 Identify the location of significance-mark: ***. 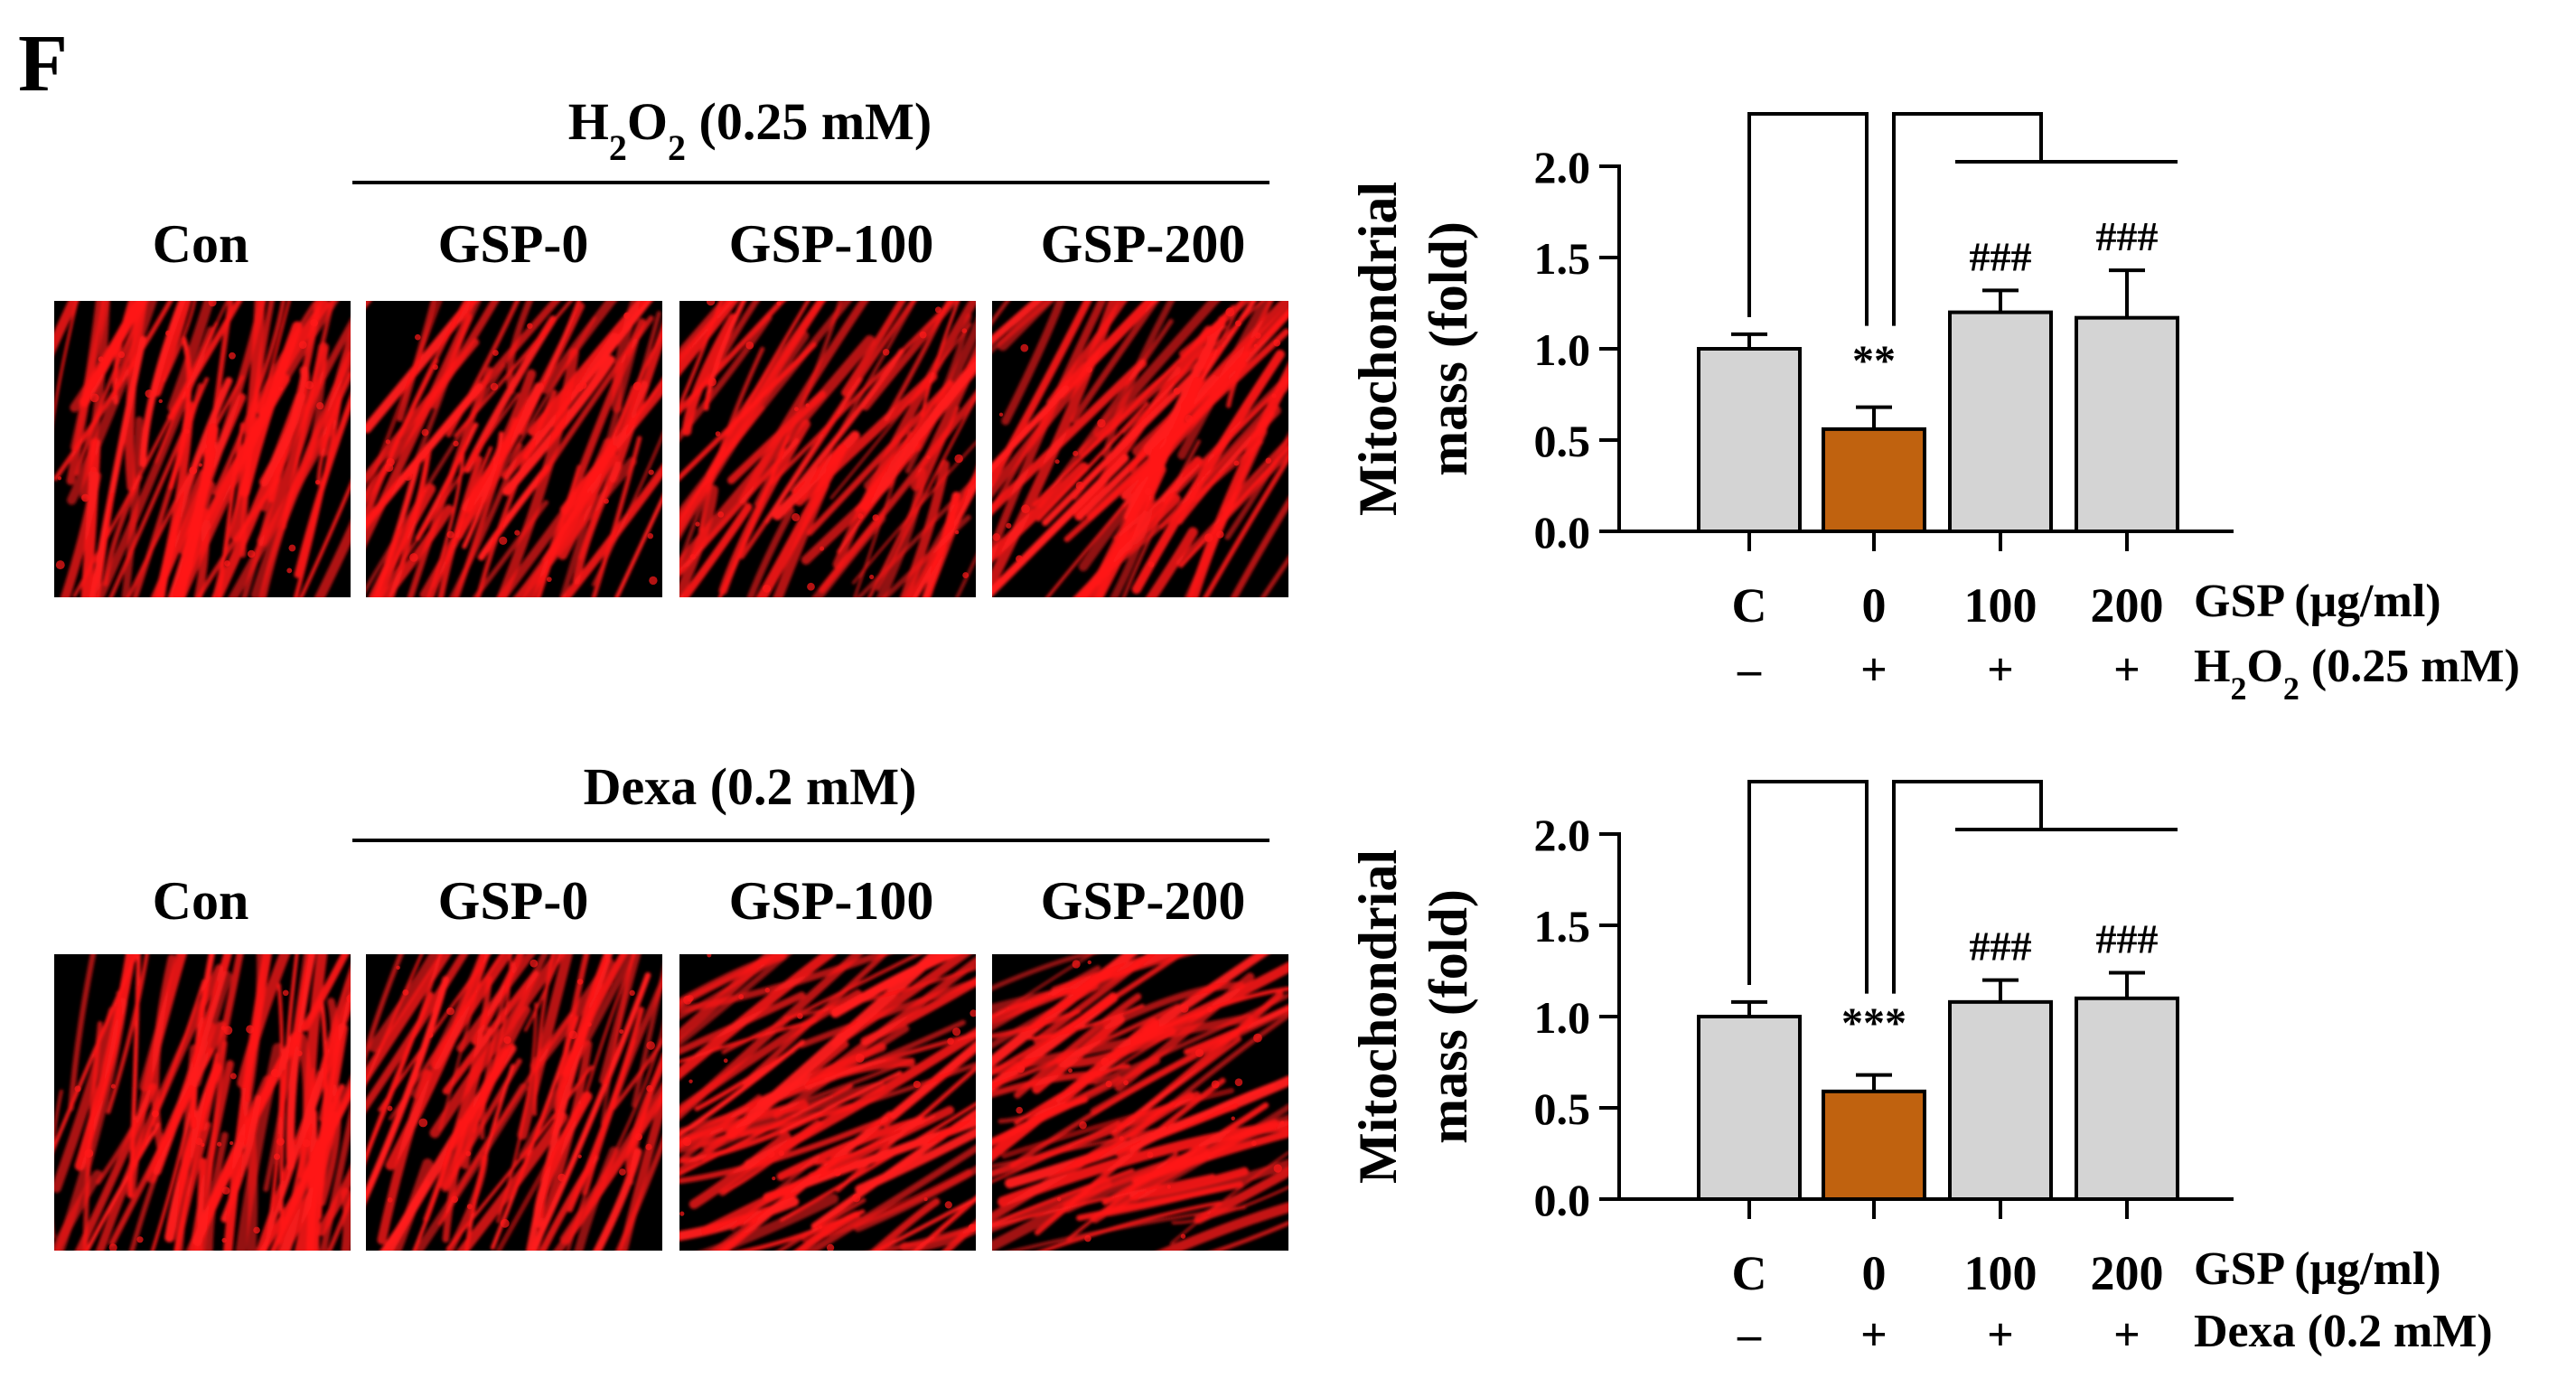
(1873, 1023).